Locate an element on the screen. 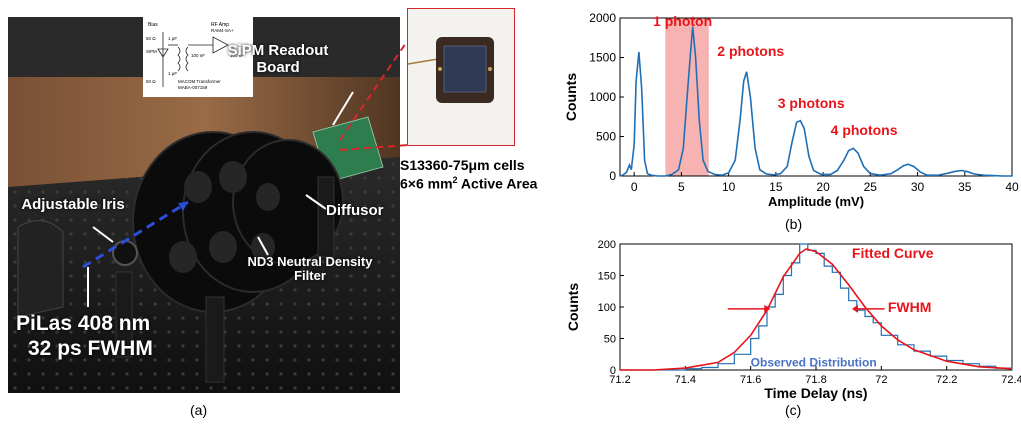  y-tick-label: 2000 is located at coordinates (602, 18).